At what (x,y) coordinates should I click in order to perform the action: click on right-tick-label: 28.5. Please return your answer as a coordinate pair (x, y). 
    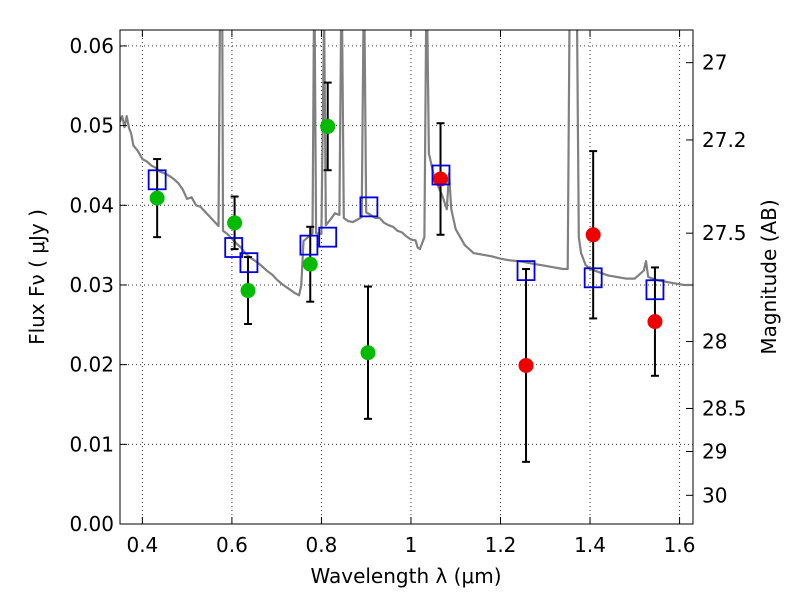
    Looking at the image, I should click on (724, 408).